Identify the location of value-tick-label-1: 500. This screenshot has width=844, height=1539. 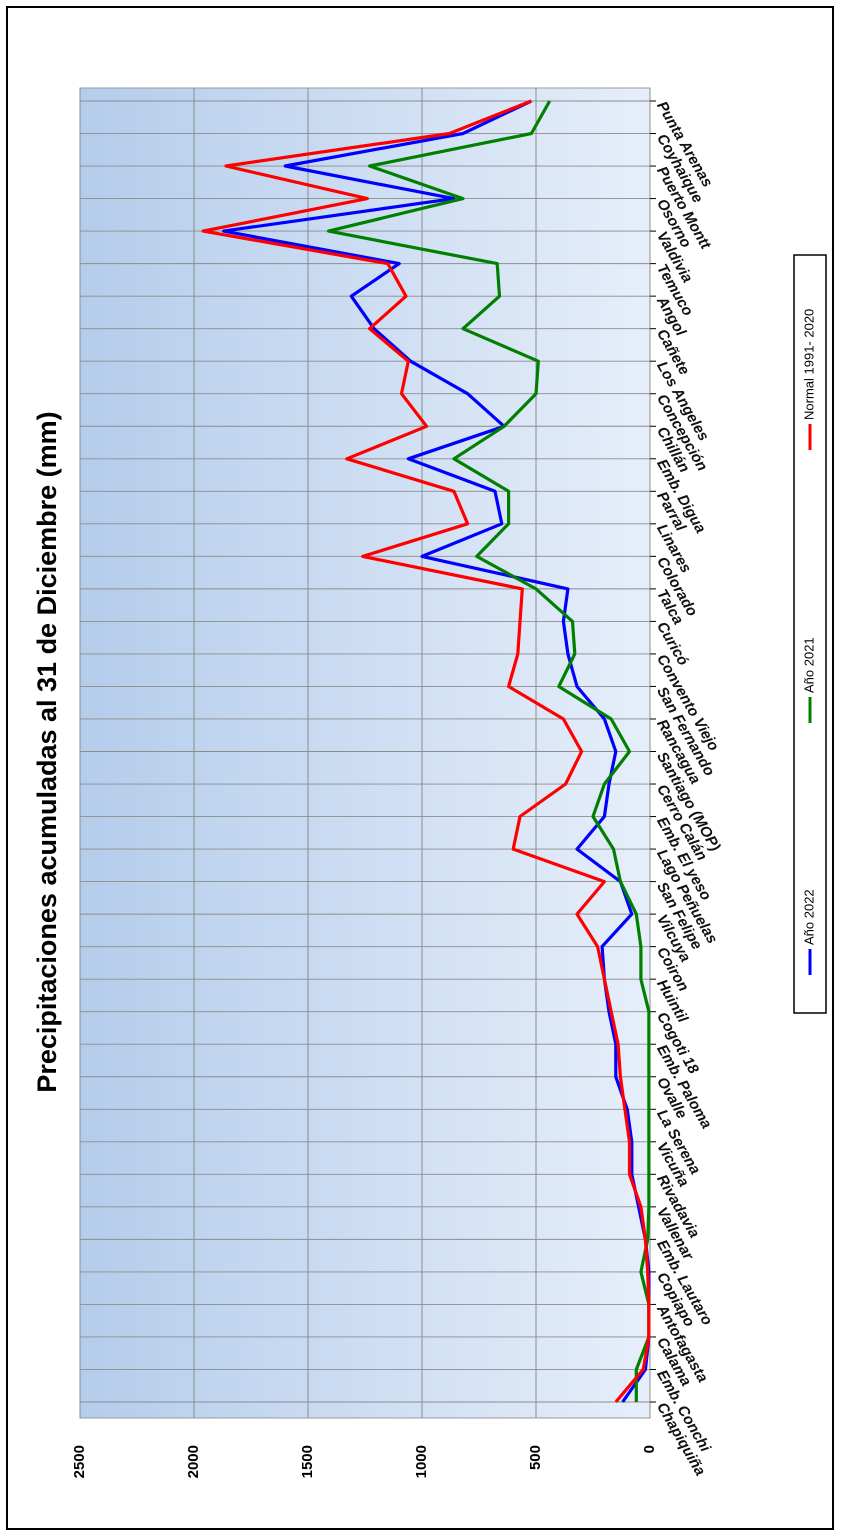
(535, 1457).